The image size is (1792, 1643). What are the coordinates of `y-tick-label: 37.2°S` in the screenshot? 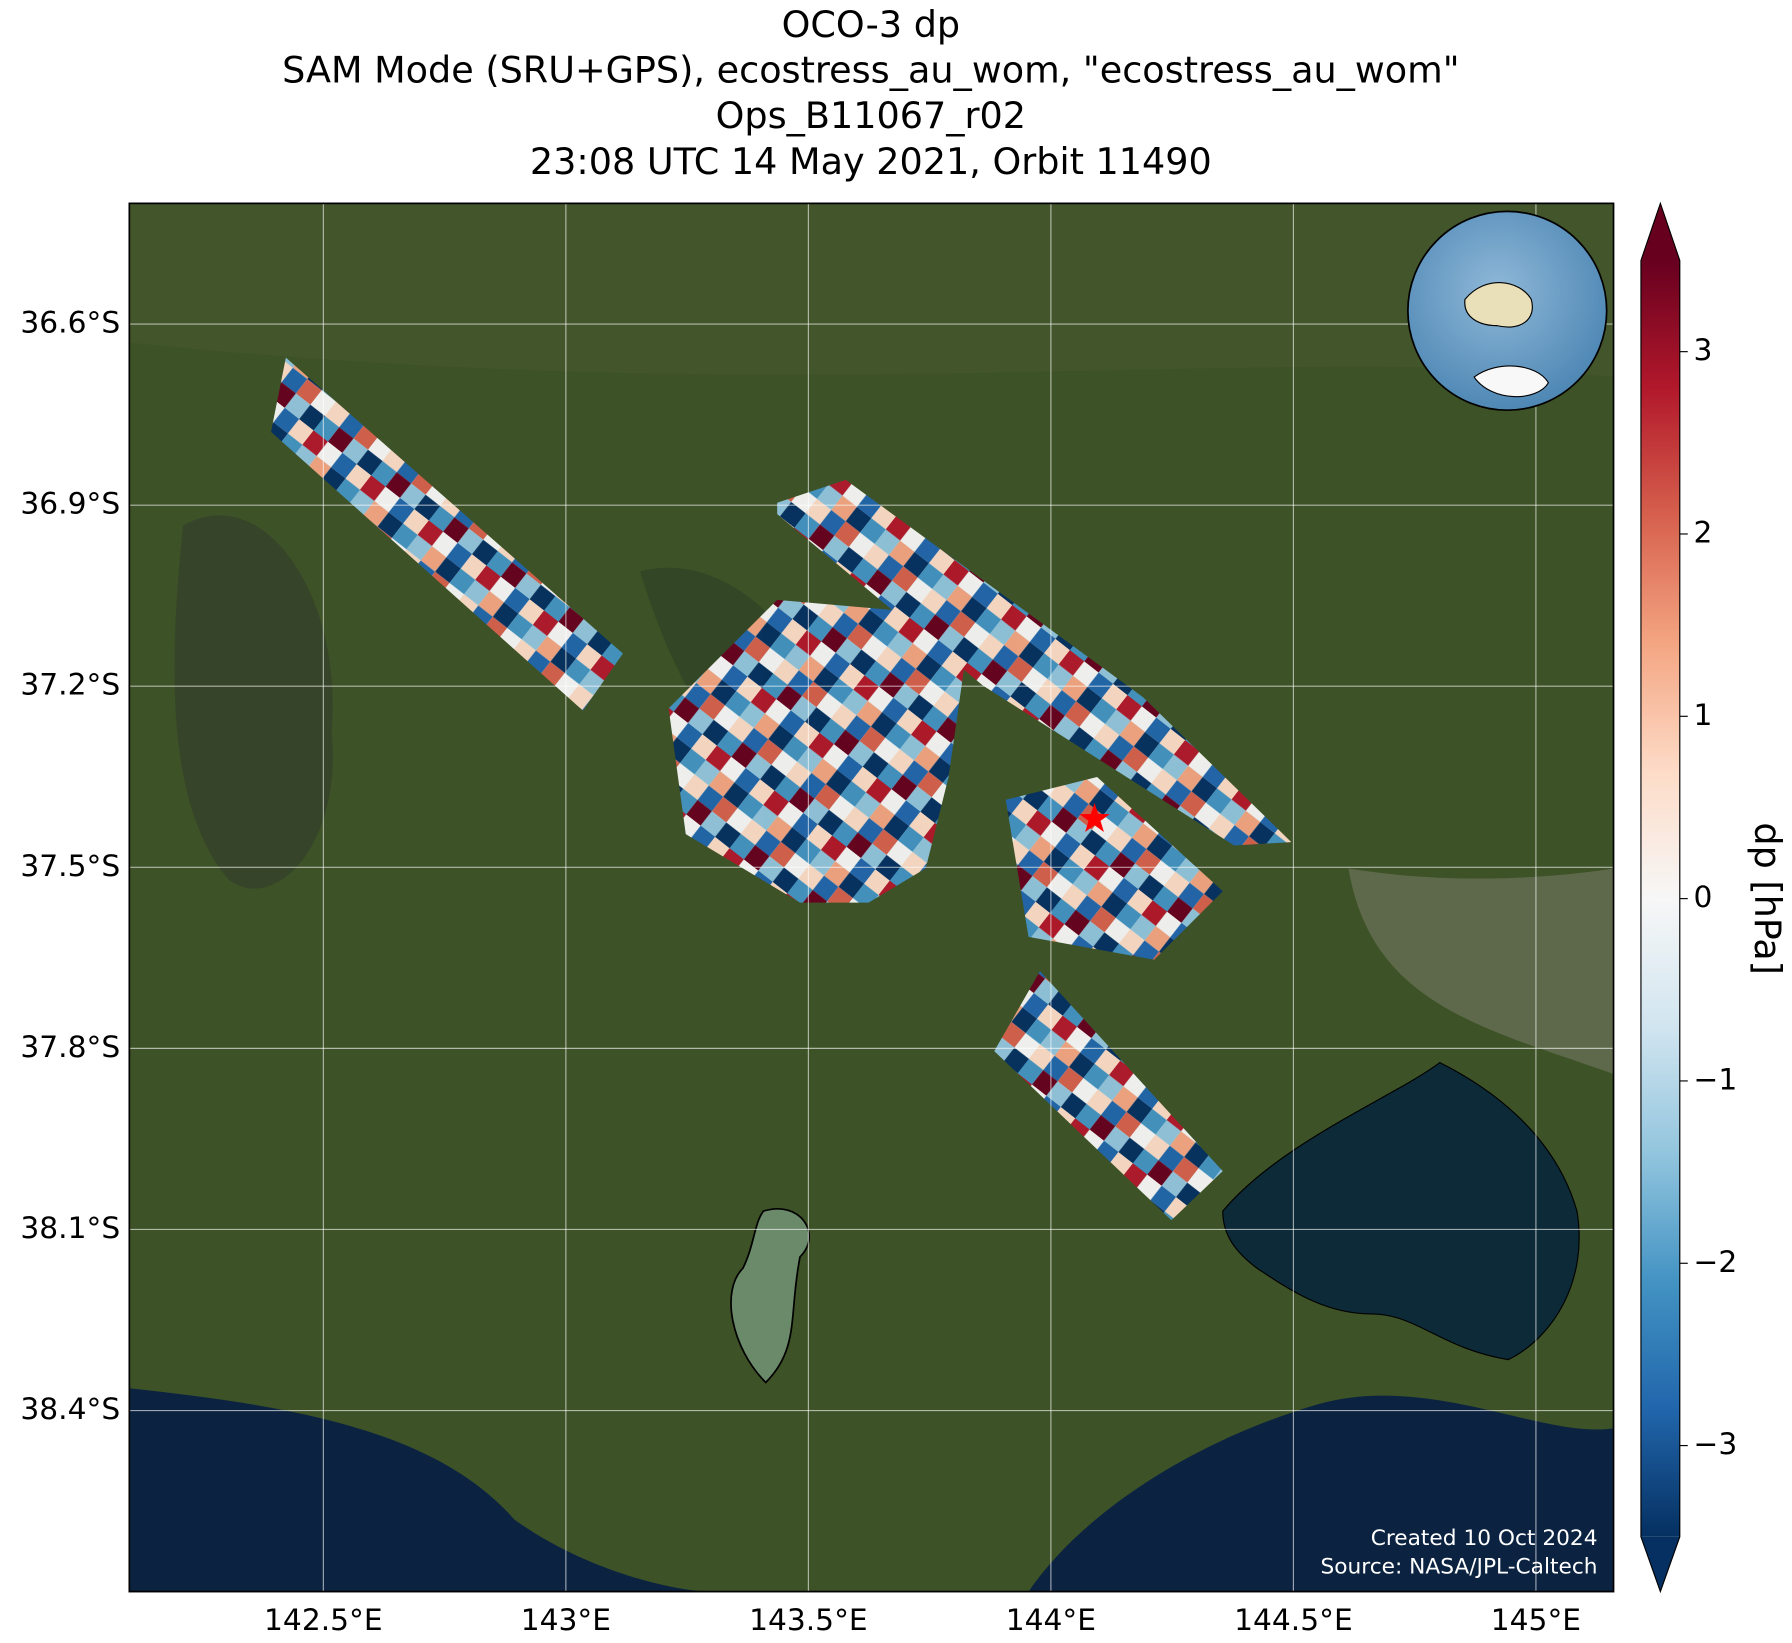 It's located at (70, 685).